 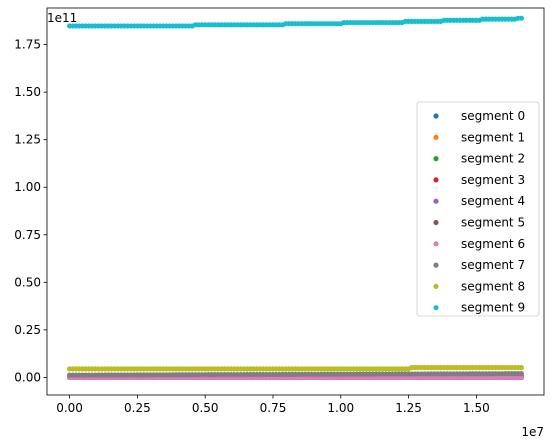 I want to click on y-axis: 0.00 0.25 0.50 0.75 1.00 1.25 1.50 1.75, so click(x=30, y=211).